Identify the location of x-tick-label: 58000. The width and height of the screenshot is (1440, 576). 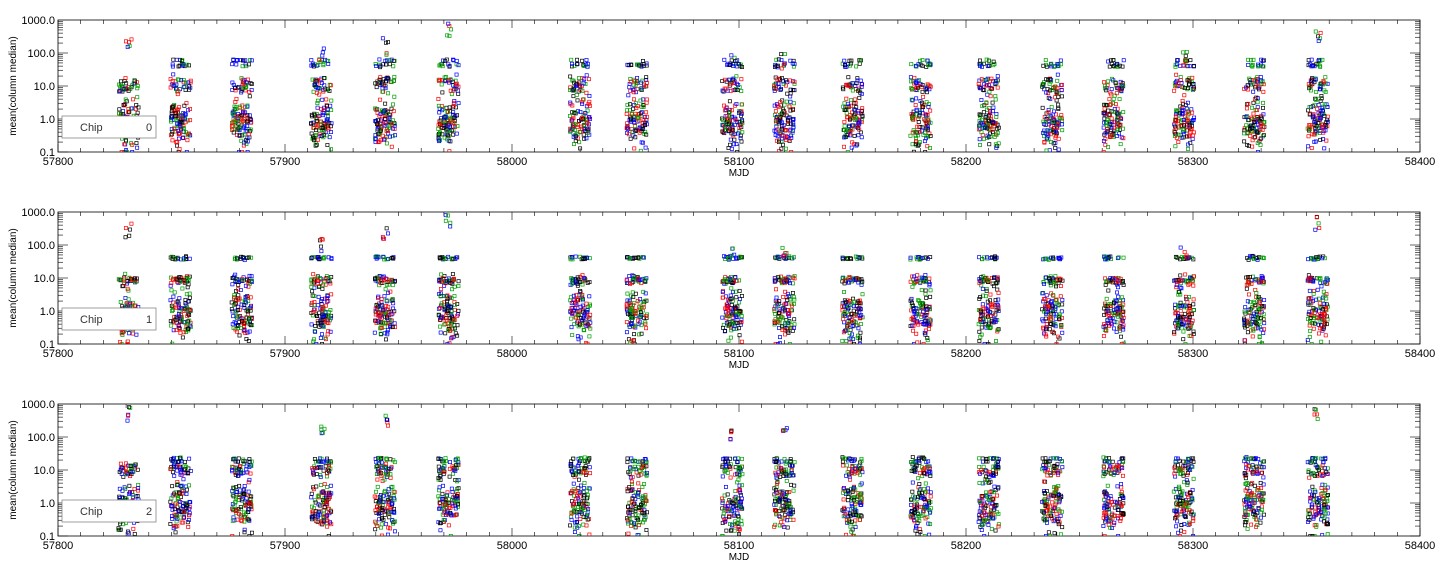
(512, 354).